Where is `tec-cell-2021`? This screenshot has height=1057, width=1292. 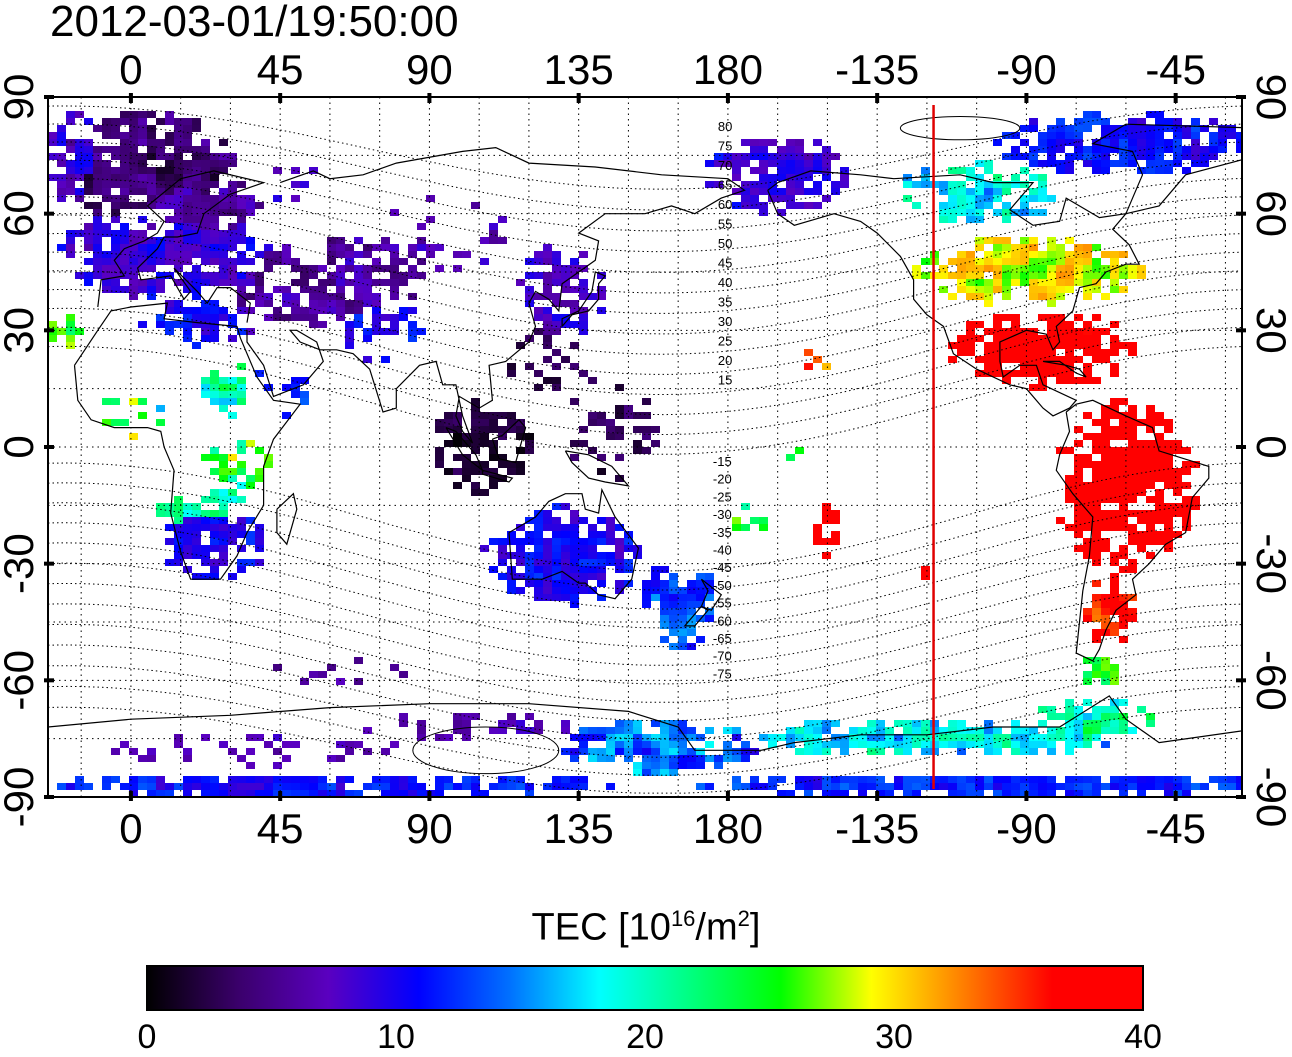
tec-cell-2021 is located at coordinates (664, 618).